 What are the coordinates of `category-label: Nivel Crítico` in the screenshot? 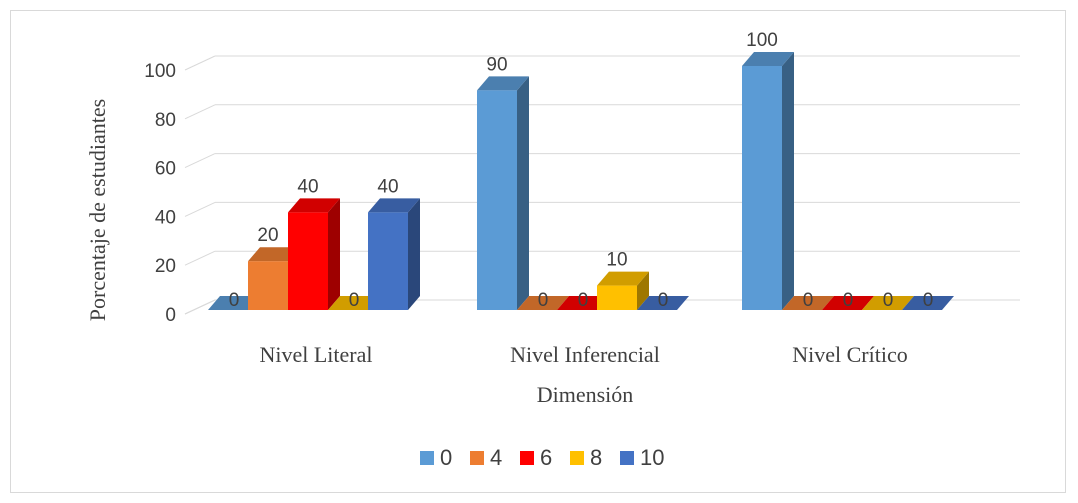 It's located at (849, 354).